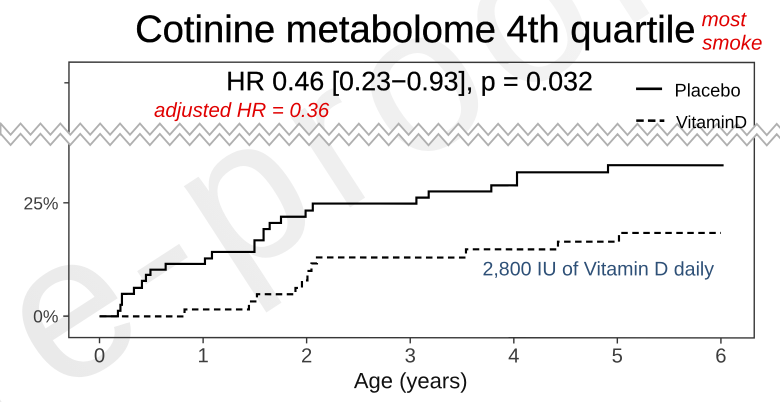 The height and width of the screenshot is (402, 780). I want to click on svg-text: HR 0.46 [0.23−0.93], p = 0.032, so click(409, 81).